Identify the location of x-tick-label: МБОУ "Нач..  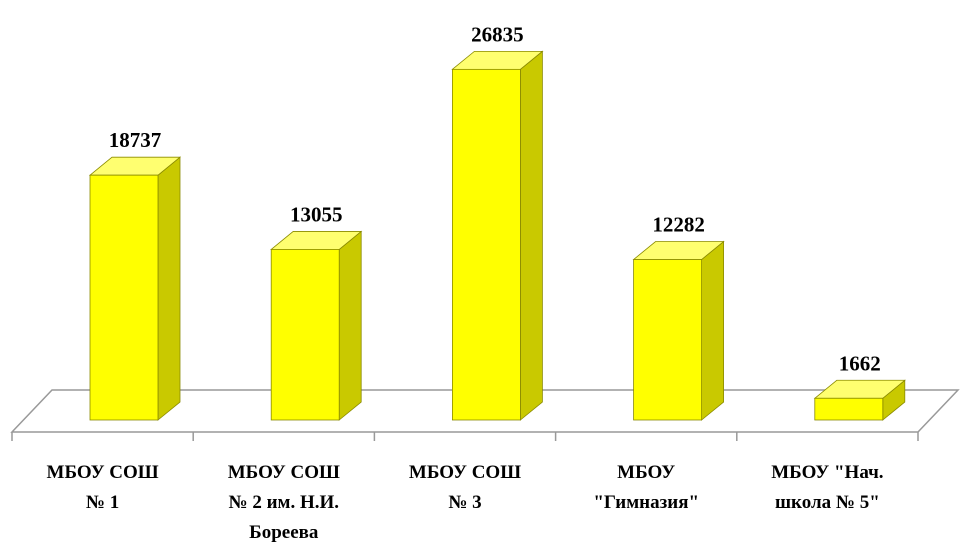
(827, 472).